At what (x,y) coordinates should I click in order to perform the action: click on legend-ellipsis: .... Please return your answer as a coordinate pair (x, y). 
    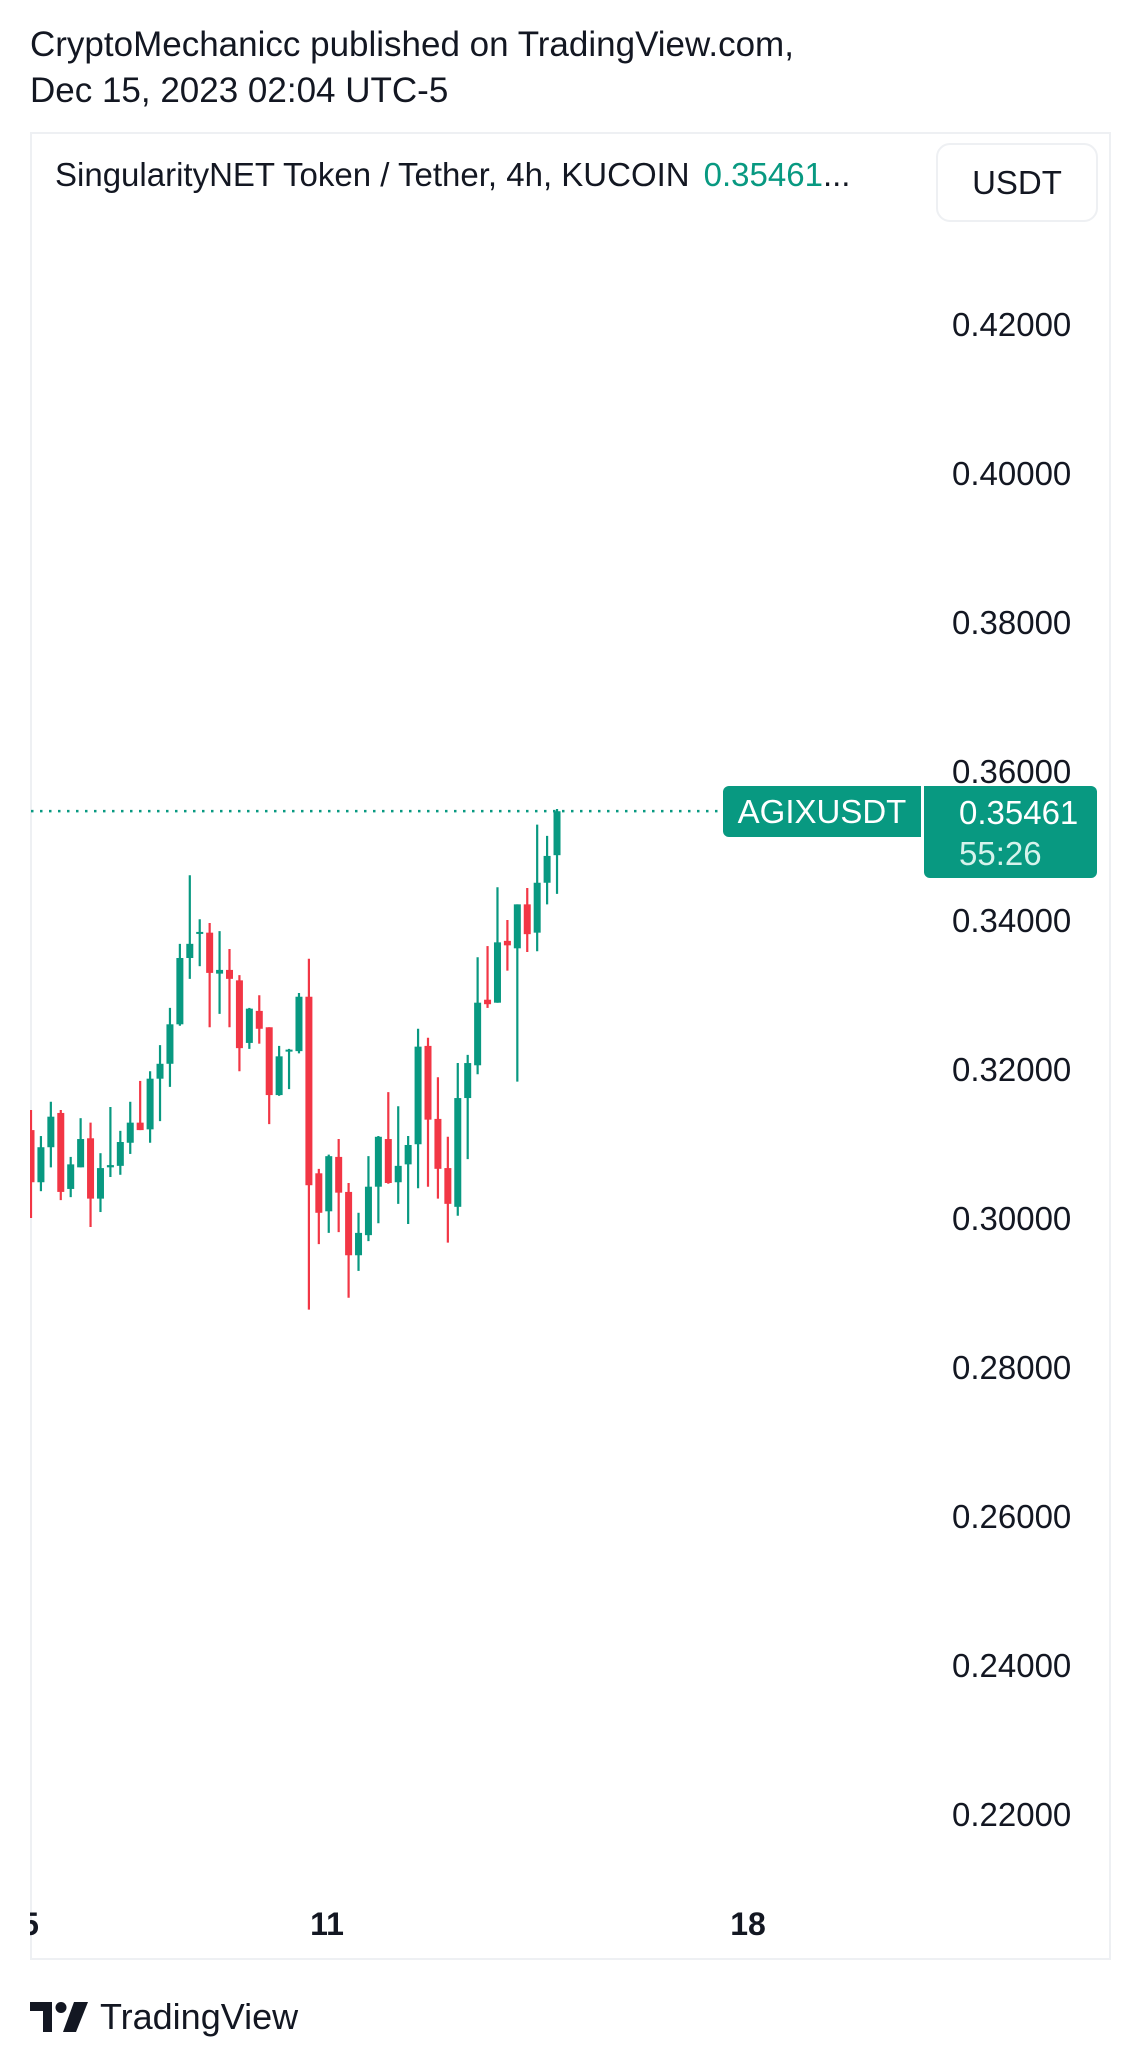
    Looking at the image, I should click on (836, 174).